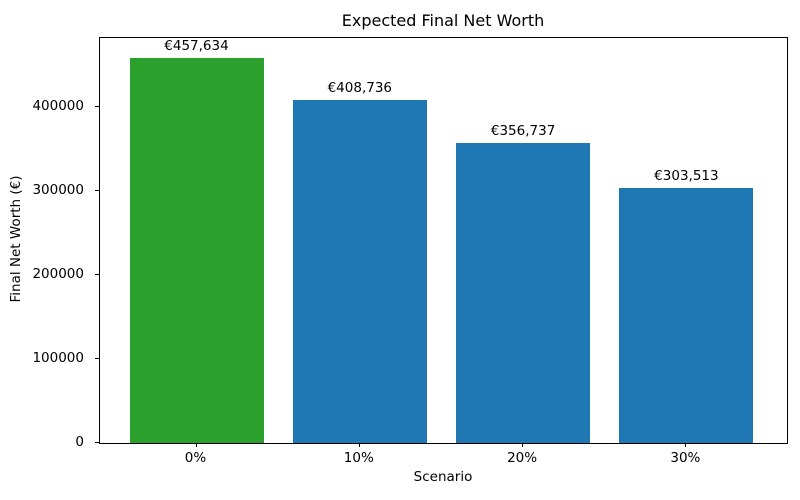 Image resolution: width=800 pixels, height=500 pixels. I want to click on x-tick-label: 0%, so click(195, 458).